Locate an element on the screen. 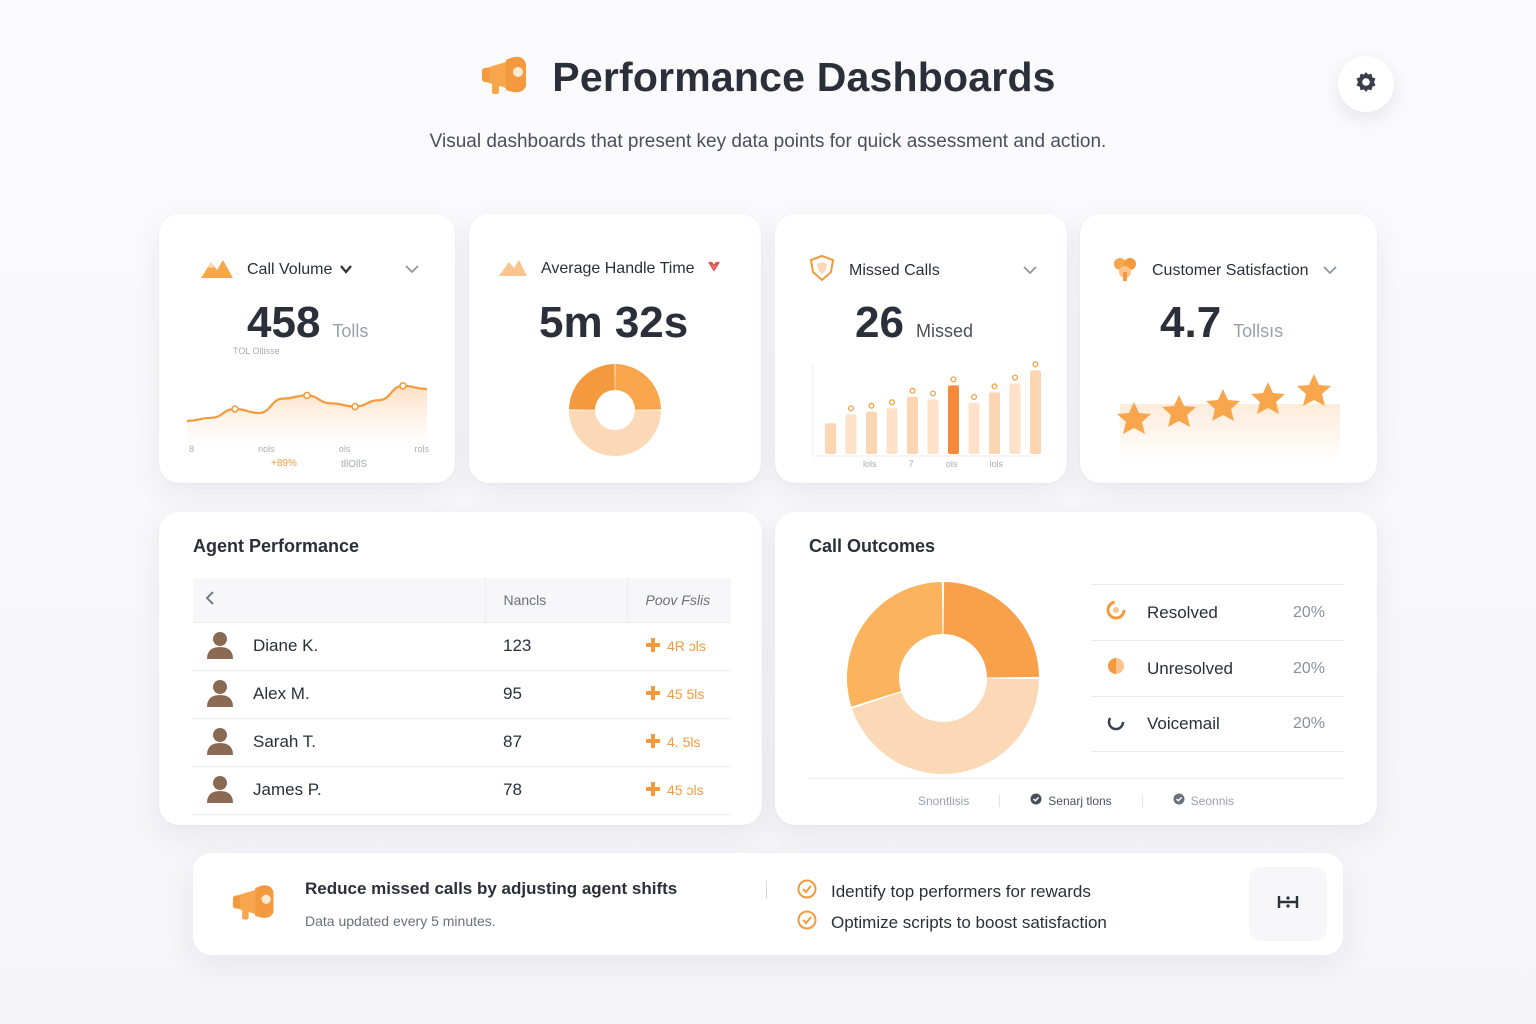  handle-time-label: Average Handle Time is located at coordinates (618, 268).